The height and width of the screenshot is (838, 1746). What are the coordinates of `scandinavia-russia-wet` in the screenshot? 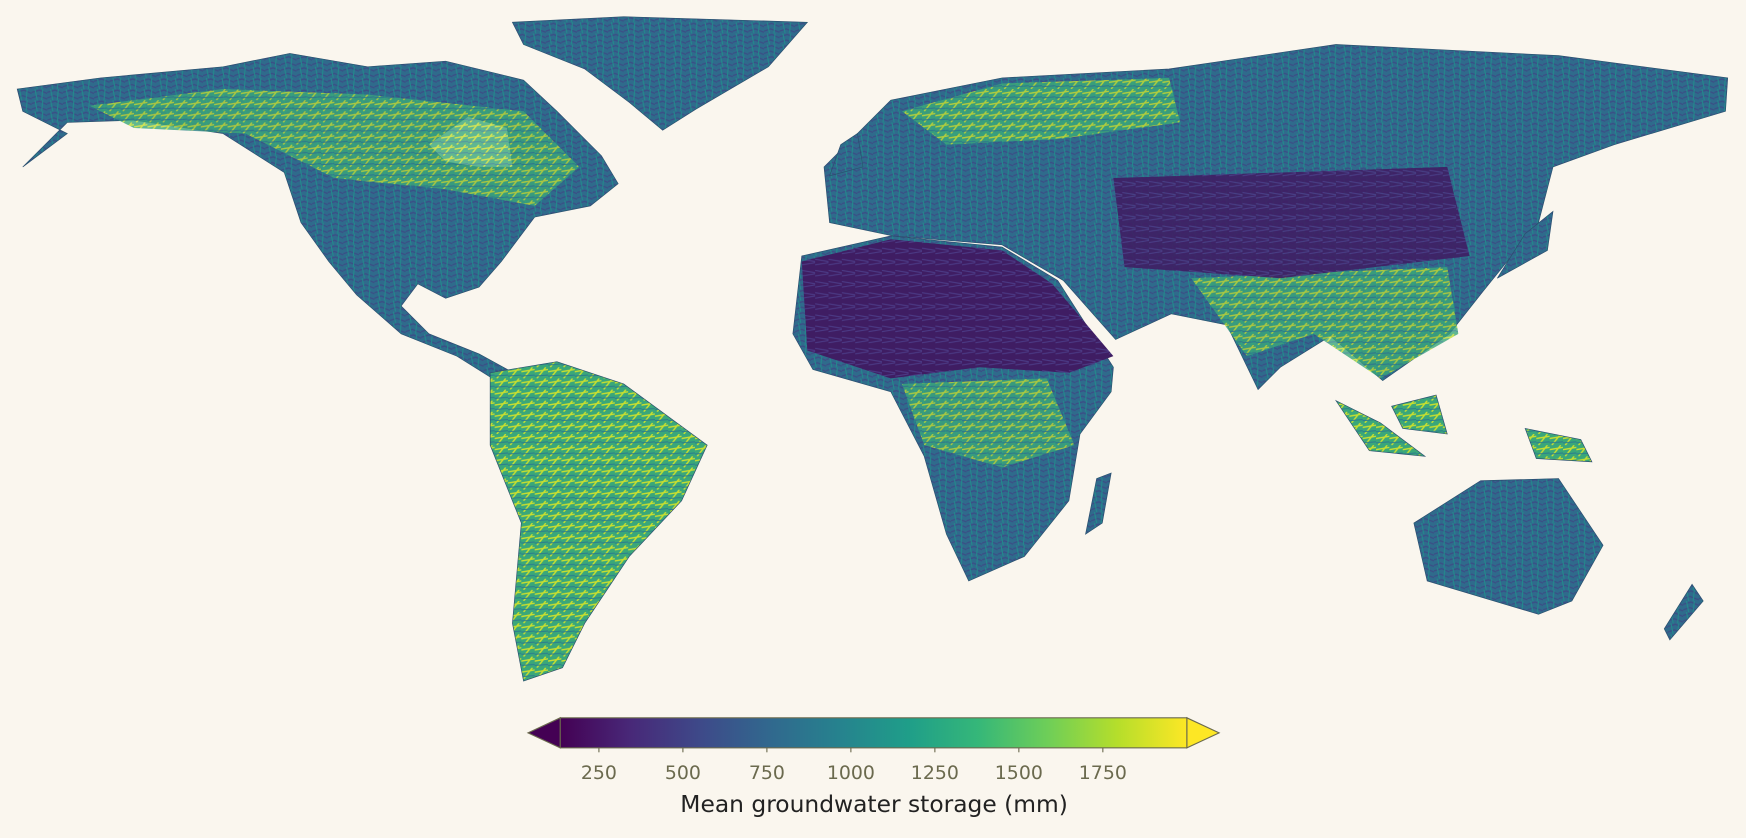 It's located at (1041, 111).